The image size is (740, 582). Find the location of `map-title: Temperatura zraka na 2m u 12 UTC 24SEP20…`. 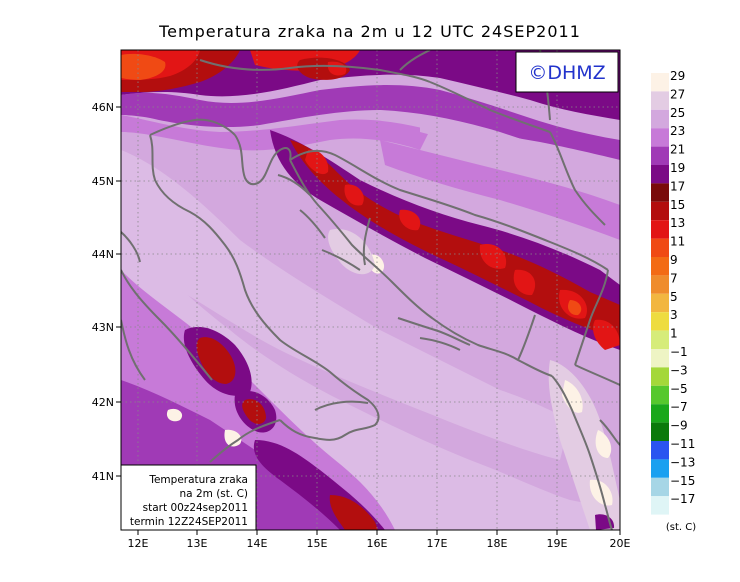

map-title: Temperatura zraka na 2m u 12 UTC 24SEP20… is located at coordinates (370, 31).